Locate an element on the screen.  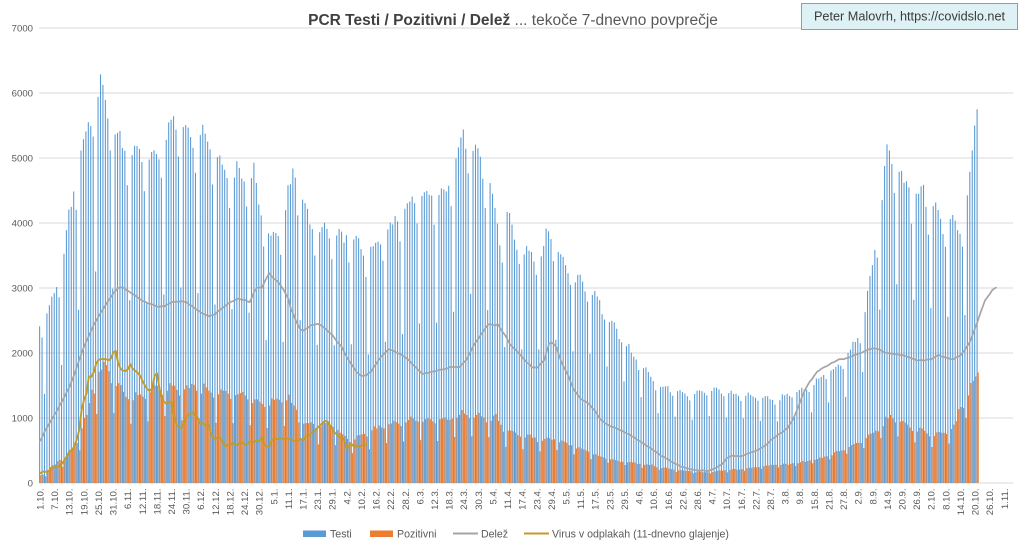
svg-text: 11.4. is located at coordinates (508, 499).